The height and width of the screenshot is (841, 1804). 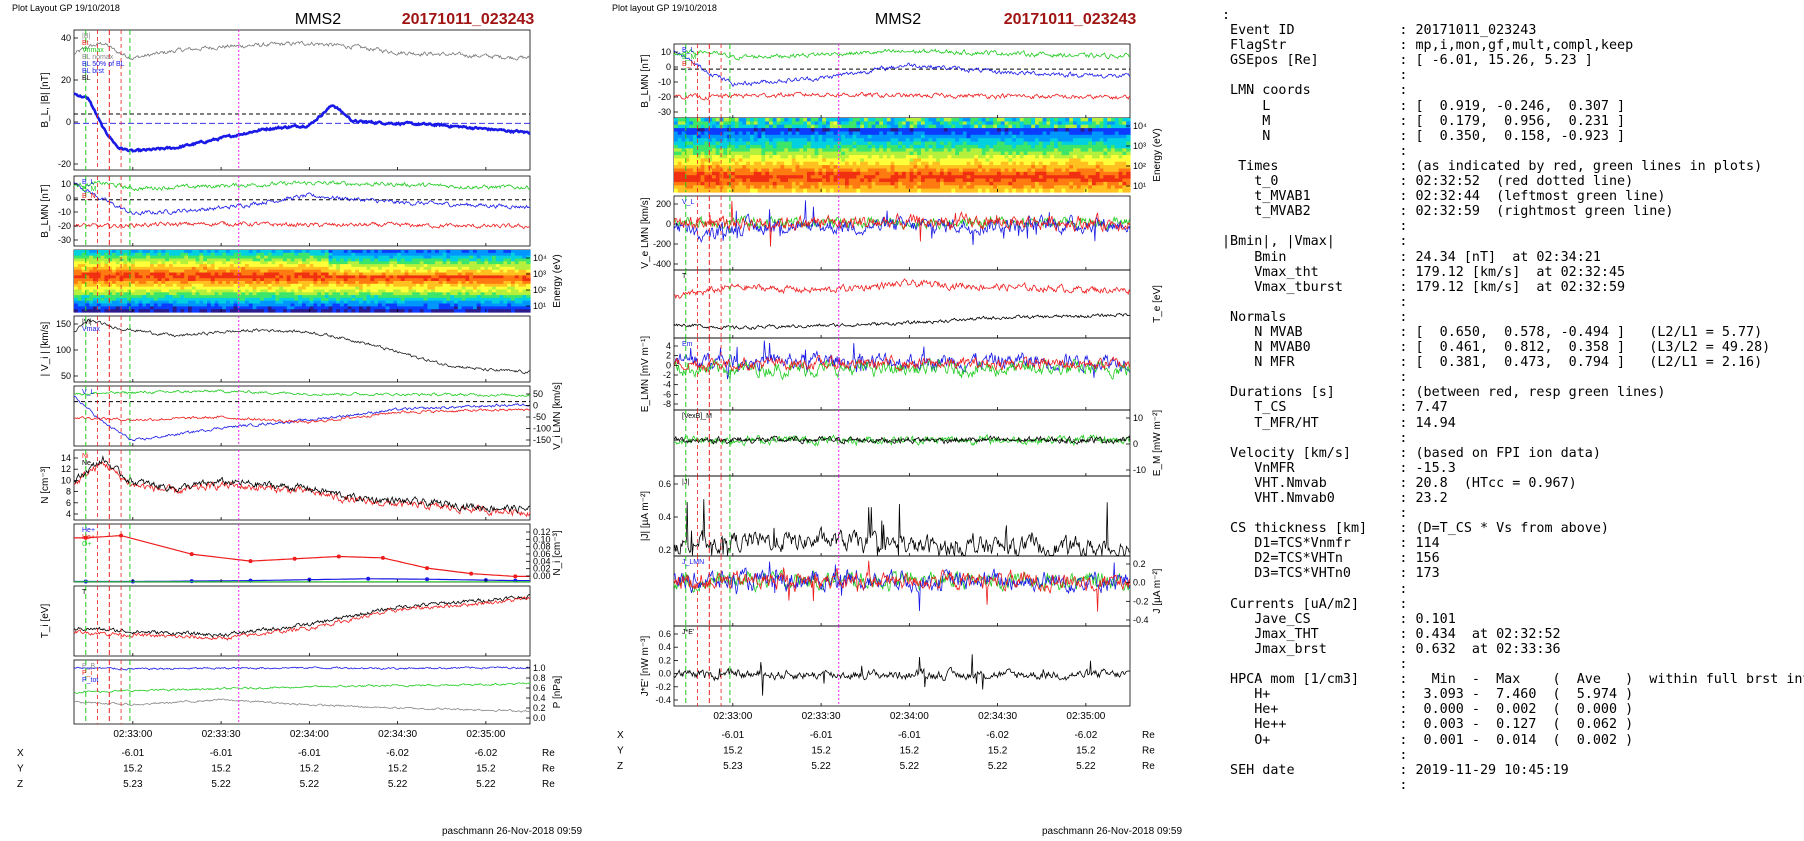 What do you see at coordinates (539, 274) in the screenshot?
I see `y-tick-label: 10³` at bounding box center [539, 274].